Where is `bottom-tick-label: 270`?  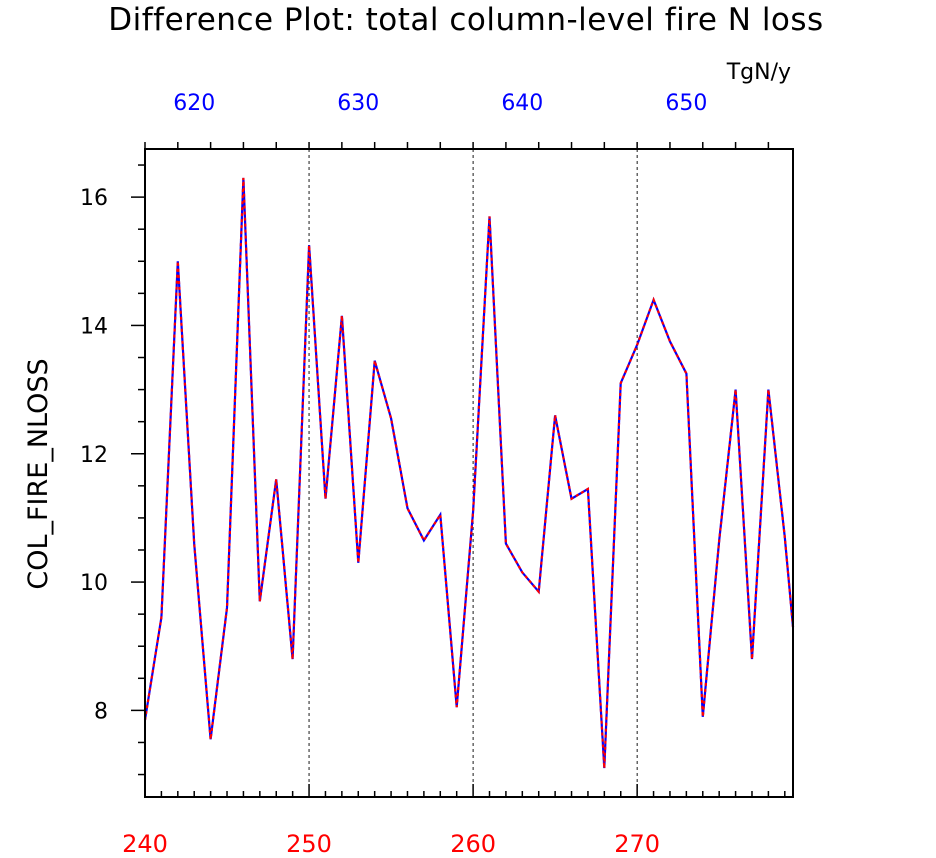 bottom-tick-label: 270 is located at coordinates (637, 844).